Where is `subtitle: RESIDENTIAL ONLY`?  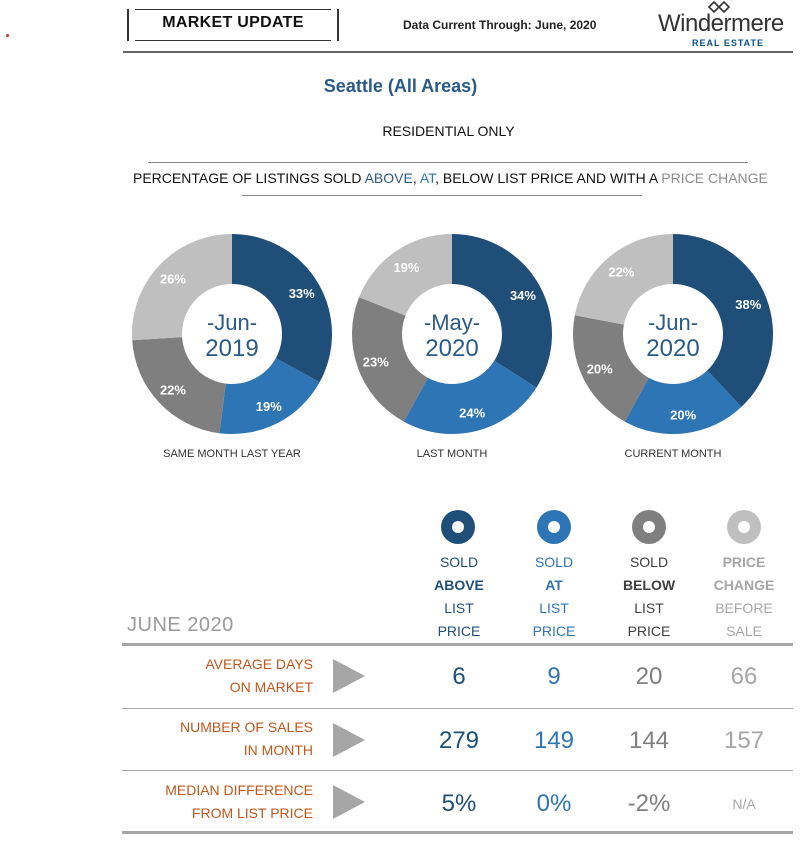
subtitle: RESIDENTIAL ONLY is located at coordinates (448, 131).